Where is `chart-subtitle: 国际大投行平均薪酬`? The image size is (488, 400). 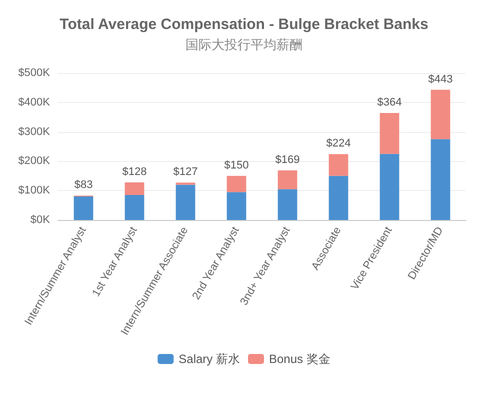 chart-subtitle: 国际大投行平均薪酬 is located at coordinates (244, 44).